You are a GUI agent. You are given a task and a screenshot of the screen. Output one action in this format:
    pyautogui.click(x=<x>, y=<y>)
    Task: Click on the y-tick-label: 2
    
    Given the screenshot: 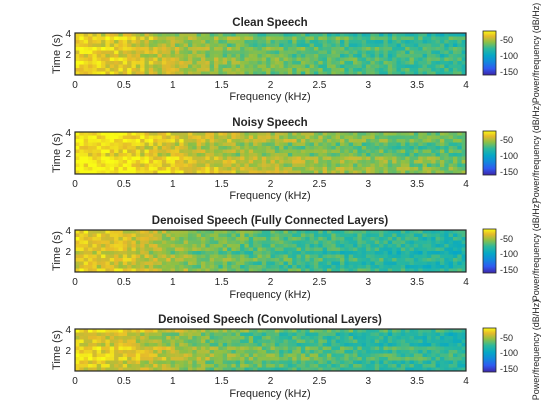 What is the action you would take?
    pyautogui.click(x=68, y=252)
    